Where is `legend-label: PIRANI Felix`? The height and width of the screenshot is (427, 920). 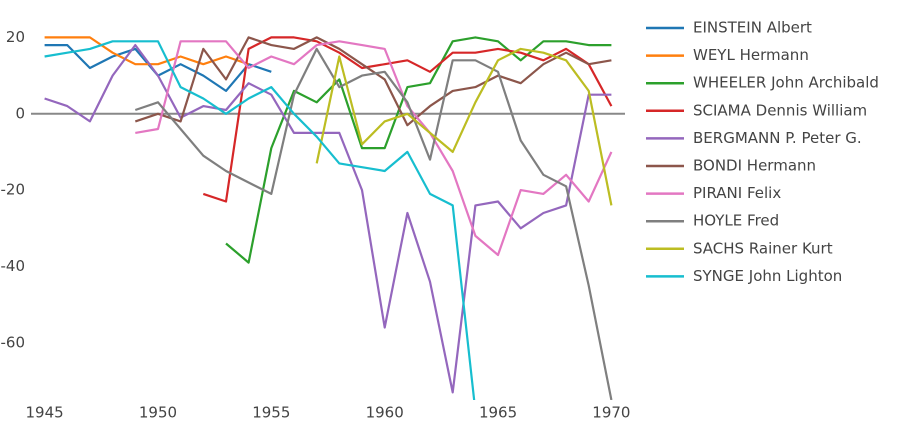
legend-label: PIRANI Felix is located at coordinates (737, 193).